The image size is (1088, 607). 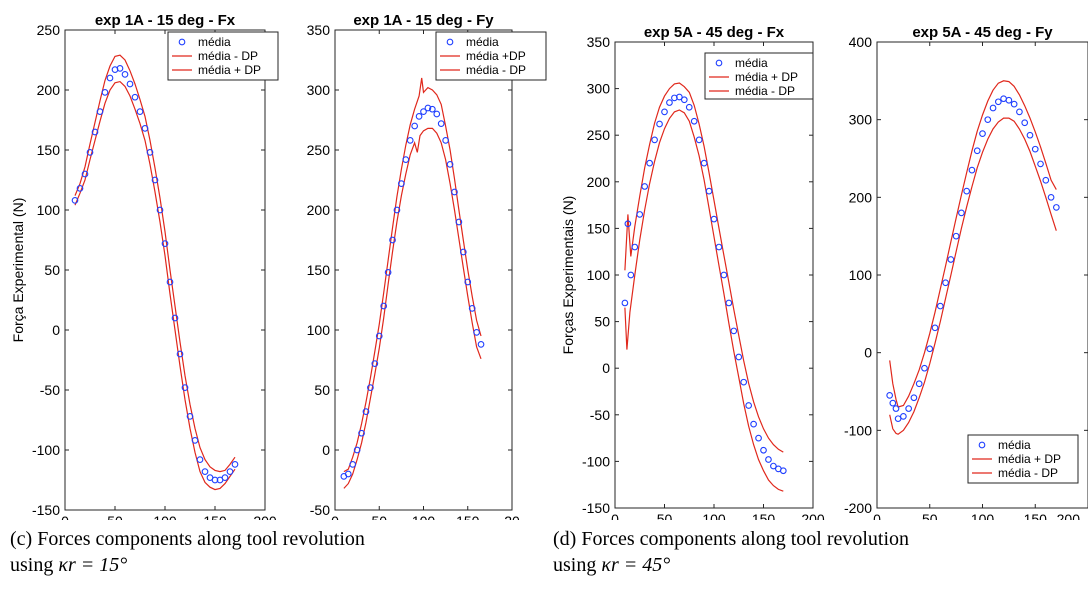 What do you see at coordinates (858, 508) in the screenshot?
I see `y-tick-label: -200` at bounding box center [858, 508].